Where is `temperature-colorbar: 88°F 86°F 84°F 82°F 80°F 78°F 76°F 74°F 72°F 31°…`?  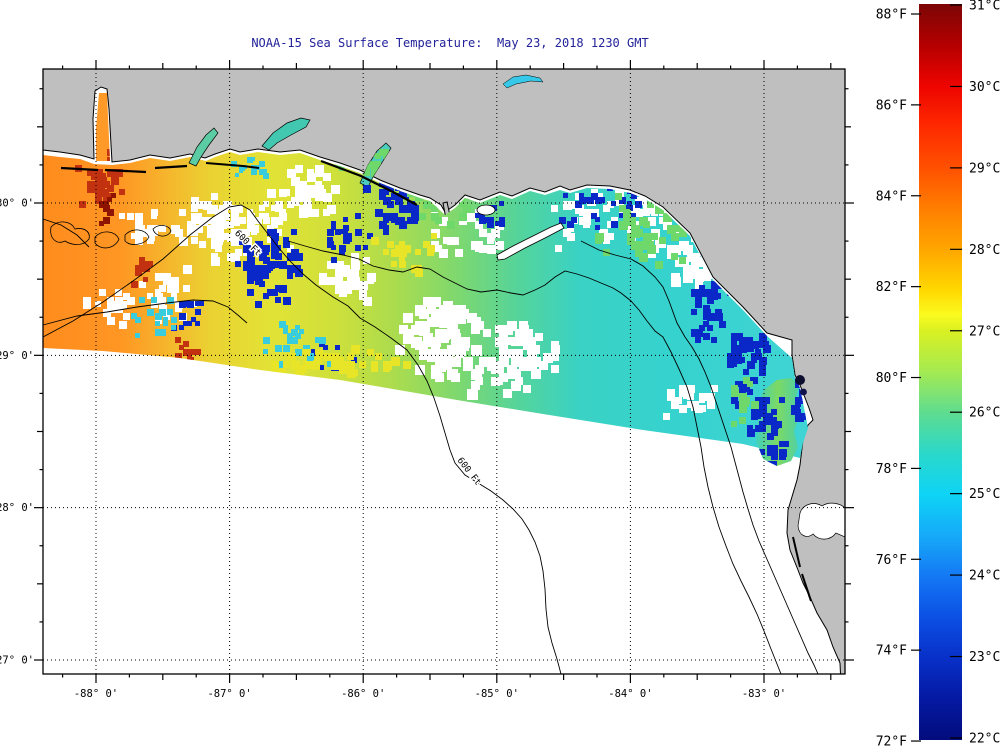
temperature-colorbar: 88°F 86°F 84°F 82°F 80°F 78°F 76°F 74°F 72°F 31°… is located at coordinates (938, 375).